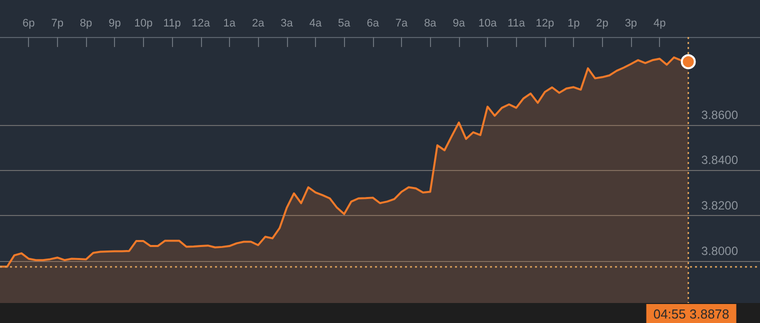  What do you see at coordinates (86, 24) in the screenshot?
I see `x-tick-label: 8p` at bounding box center [86, 24].